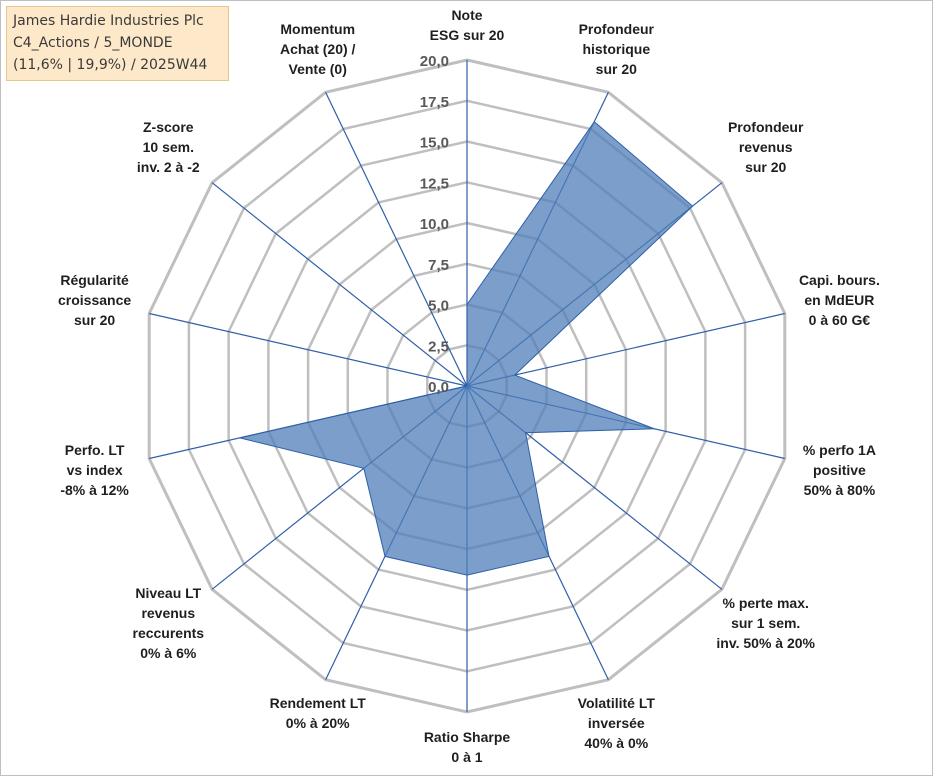 The height and width of the screenshot is (776, 933). What do you see at coordinates (438, 387) in the screenshot?
I see `tick-label: 0,0` at bounding box center [438, 387].